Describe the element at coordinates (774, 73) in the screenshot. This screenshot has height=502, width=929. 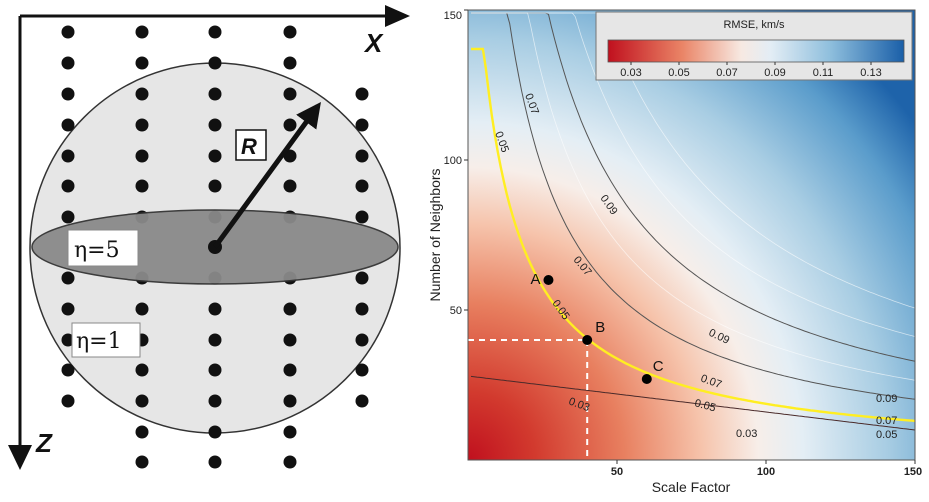
I see `colorbar-tick-label: 0.09` at that location.